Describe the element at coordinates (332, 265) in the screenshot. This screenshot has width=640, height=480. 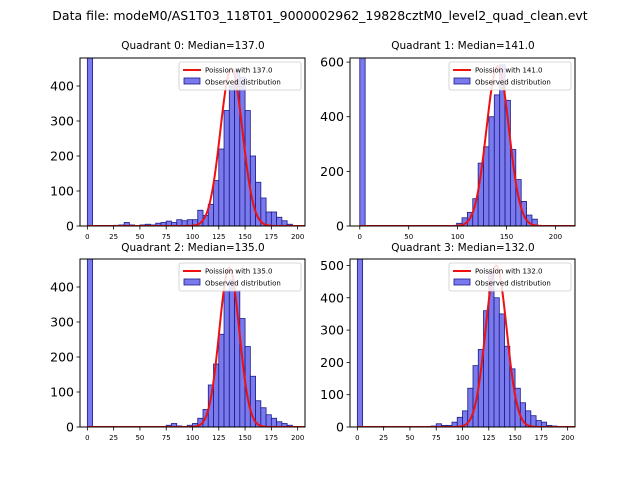
I see `y-tick-label: 500` at that location.